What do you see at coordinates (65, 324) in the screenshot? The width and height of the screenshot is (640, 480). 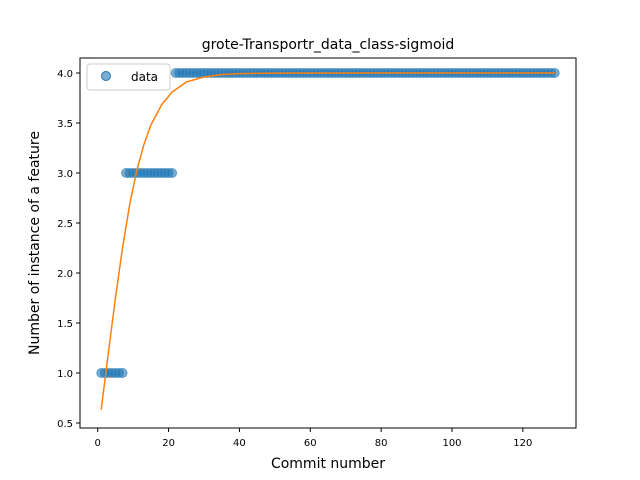 I see `y-tick-label: 1.5` at bounding box center [65, 324].